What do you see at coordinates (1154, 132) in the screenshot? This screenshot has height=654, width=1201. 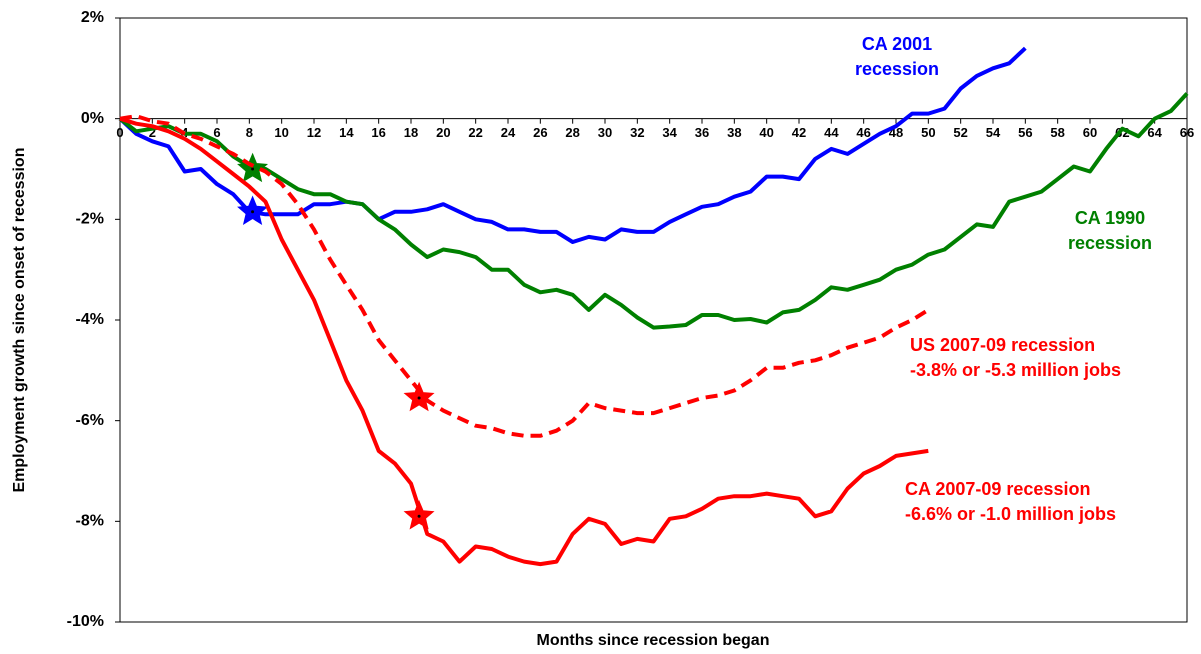 I see `x-tick-label: 64` at bounding box center [1154, 132].